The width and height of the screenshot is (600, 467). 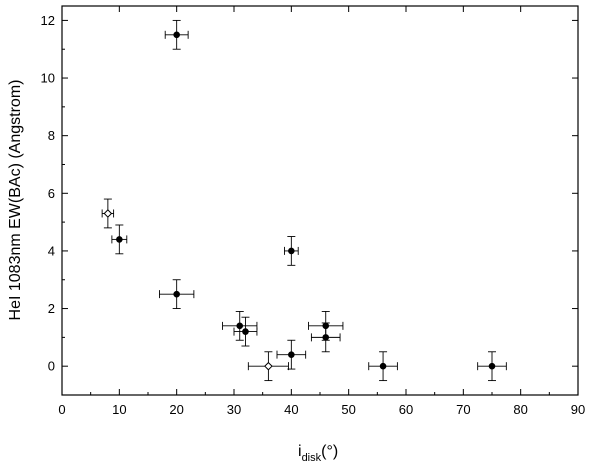 I want to click on y-tick-label: 4, so click(x=51, y=250).